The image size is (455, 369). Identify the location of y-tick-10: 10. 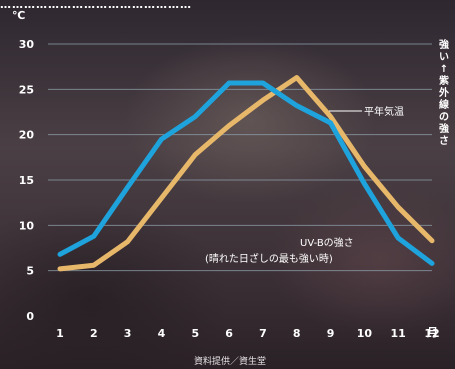
(27, 225).